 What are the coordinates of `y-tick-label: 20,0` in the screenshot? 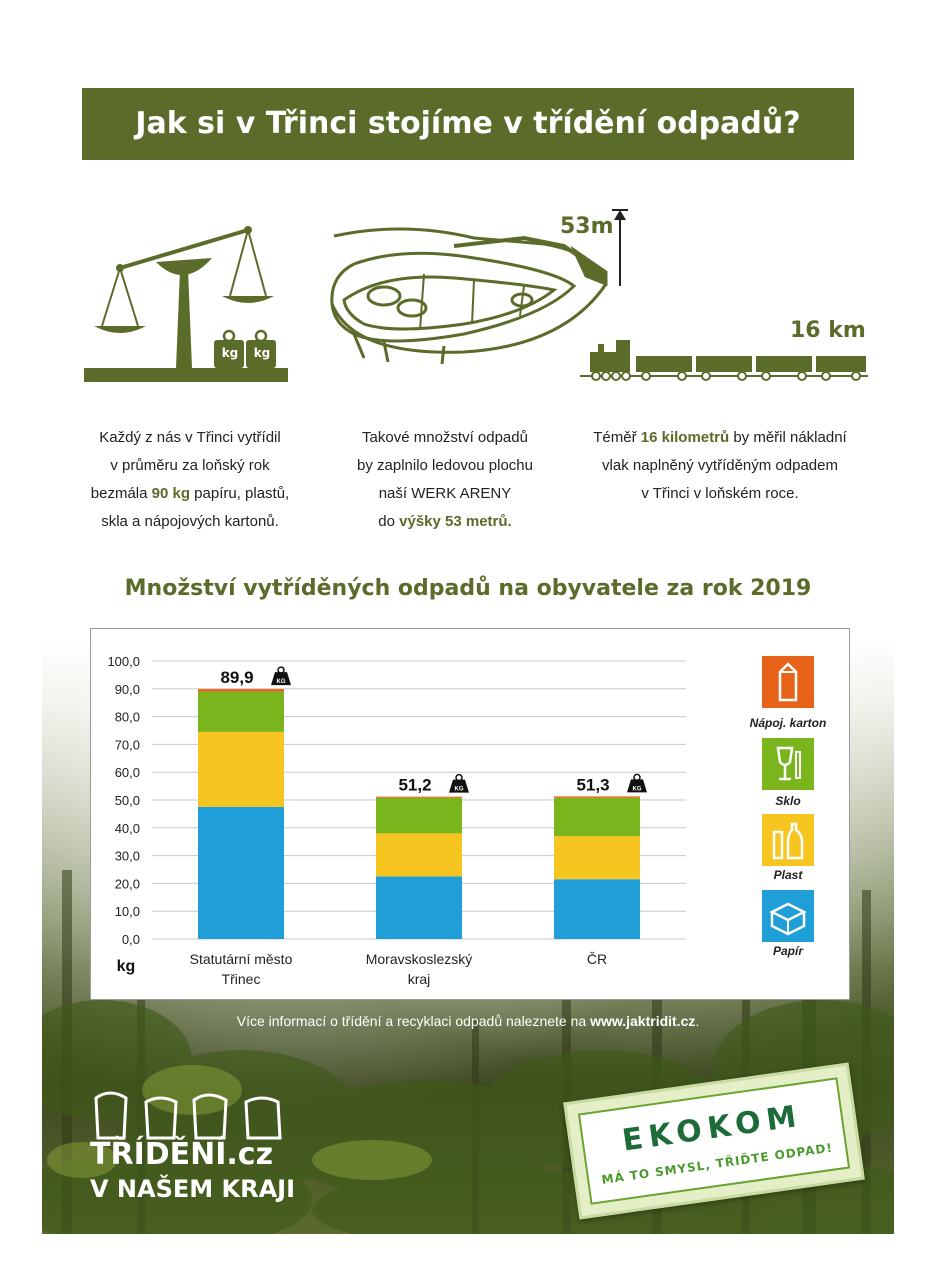 It's located at (127, 883).